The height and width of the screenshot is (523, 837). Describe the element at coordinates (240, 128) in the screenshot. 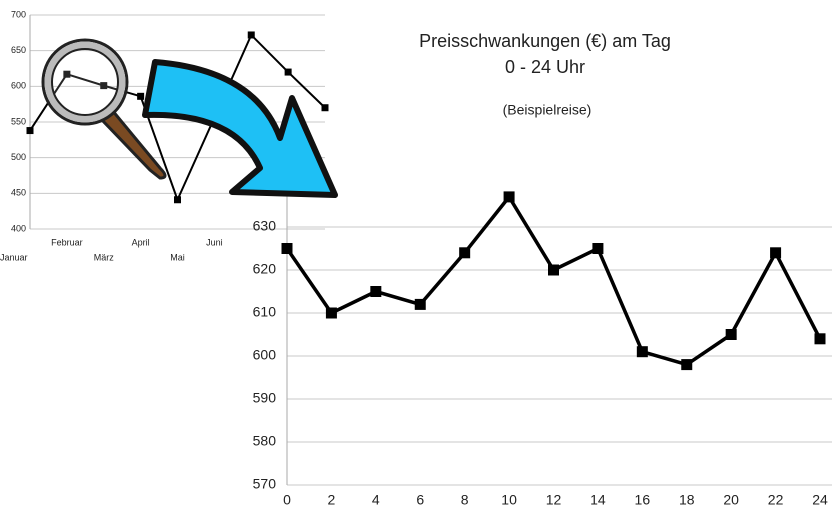

I see `arrow` at that location.